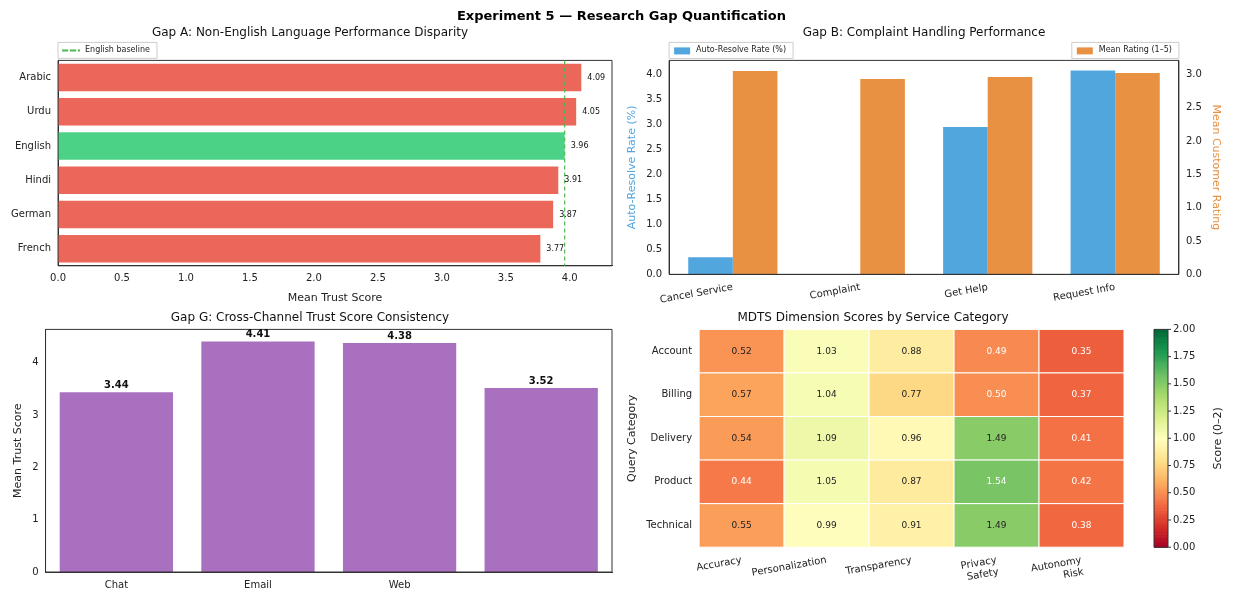 This screenshot has width=1243, height=603. I want to click on y2-tick-label: 1.0, so click(1193, 207).